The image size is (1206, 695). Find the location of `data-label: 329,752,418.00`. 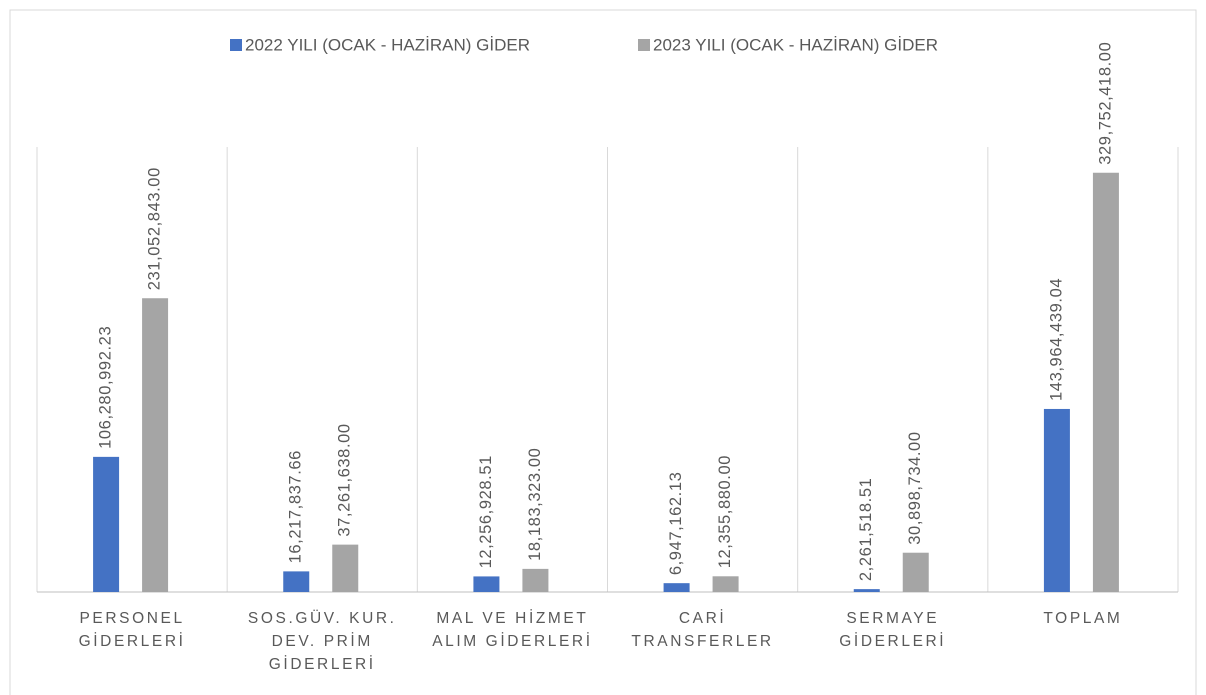

data-label: 329,752,418.00 is located at coordinates (1105, 103).